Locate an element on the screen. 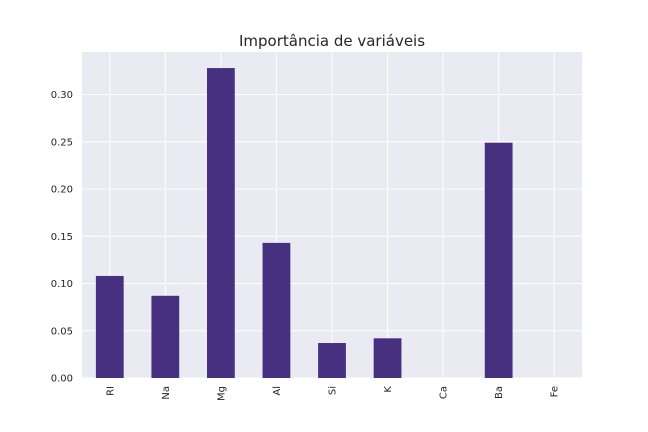 The height and width of the screenshot is (432, 648). y-axis-ticks: 0.00 0.05 0.10 0.15 0.20 0.25 0.30 is located at coordinates (62, 237).